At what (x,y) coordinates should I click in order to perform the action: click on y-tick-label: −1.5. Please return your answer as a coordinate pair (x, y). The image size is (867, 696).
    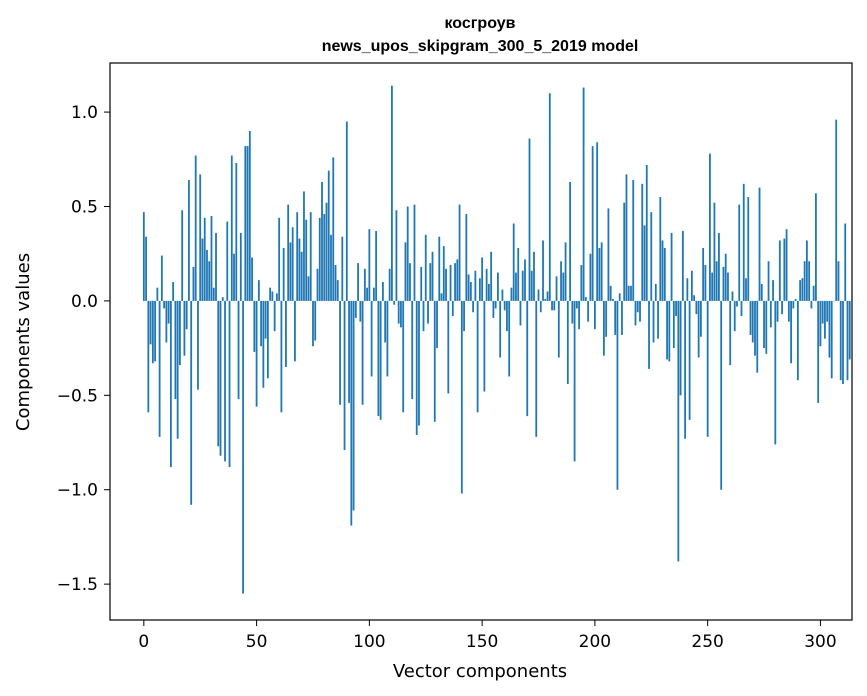
    Looking at the image, I should click on (77, 585).